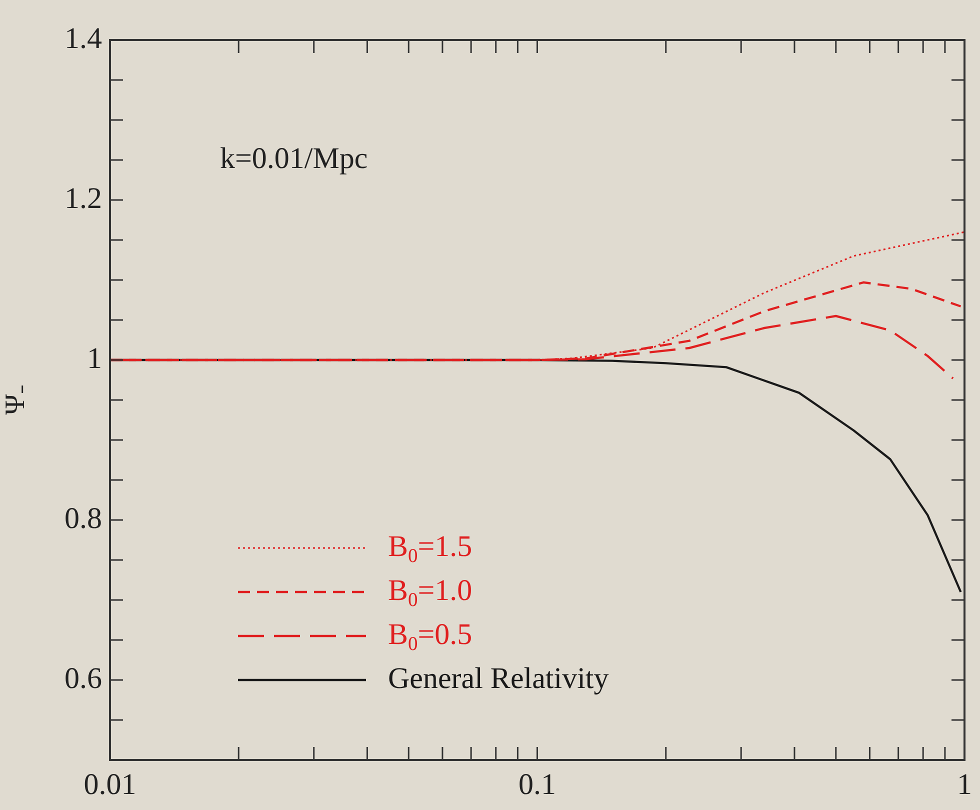 The width and height of the screenshot is (980, 810). I want to click on y-tick-label: 1.4, so click(83, 38).